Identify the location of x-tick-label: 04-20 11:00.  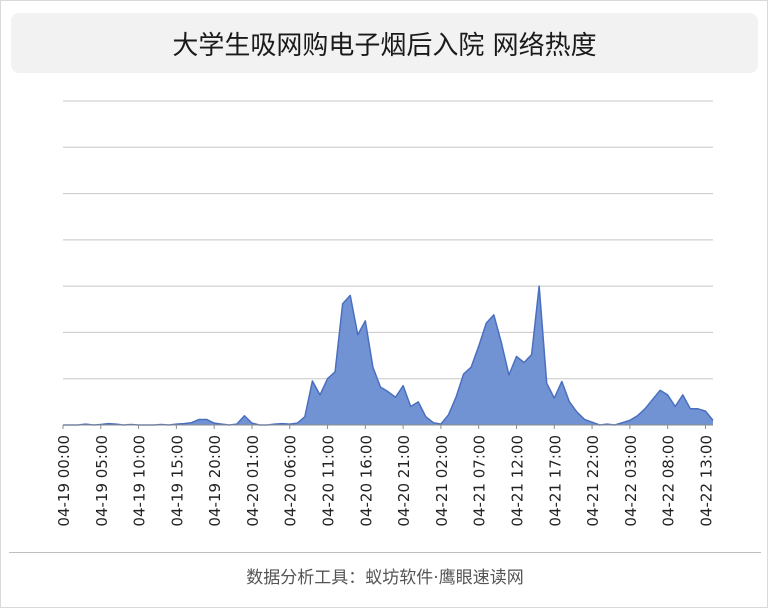
(329, 481).